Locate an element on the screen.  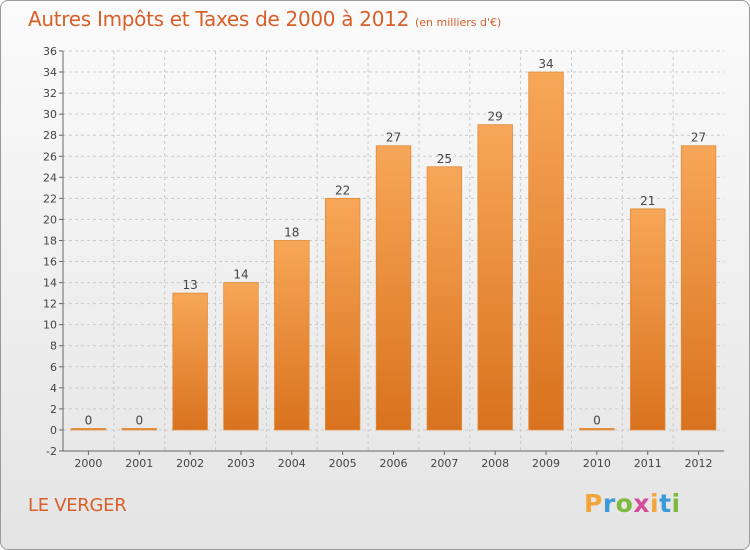
x-tick-label: 2011 is located at coordinates (648, 463).